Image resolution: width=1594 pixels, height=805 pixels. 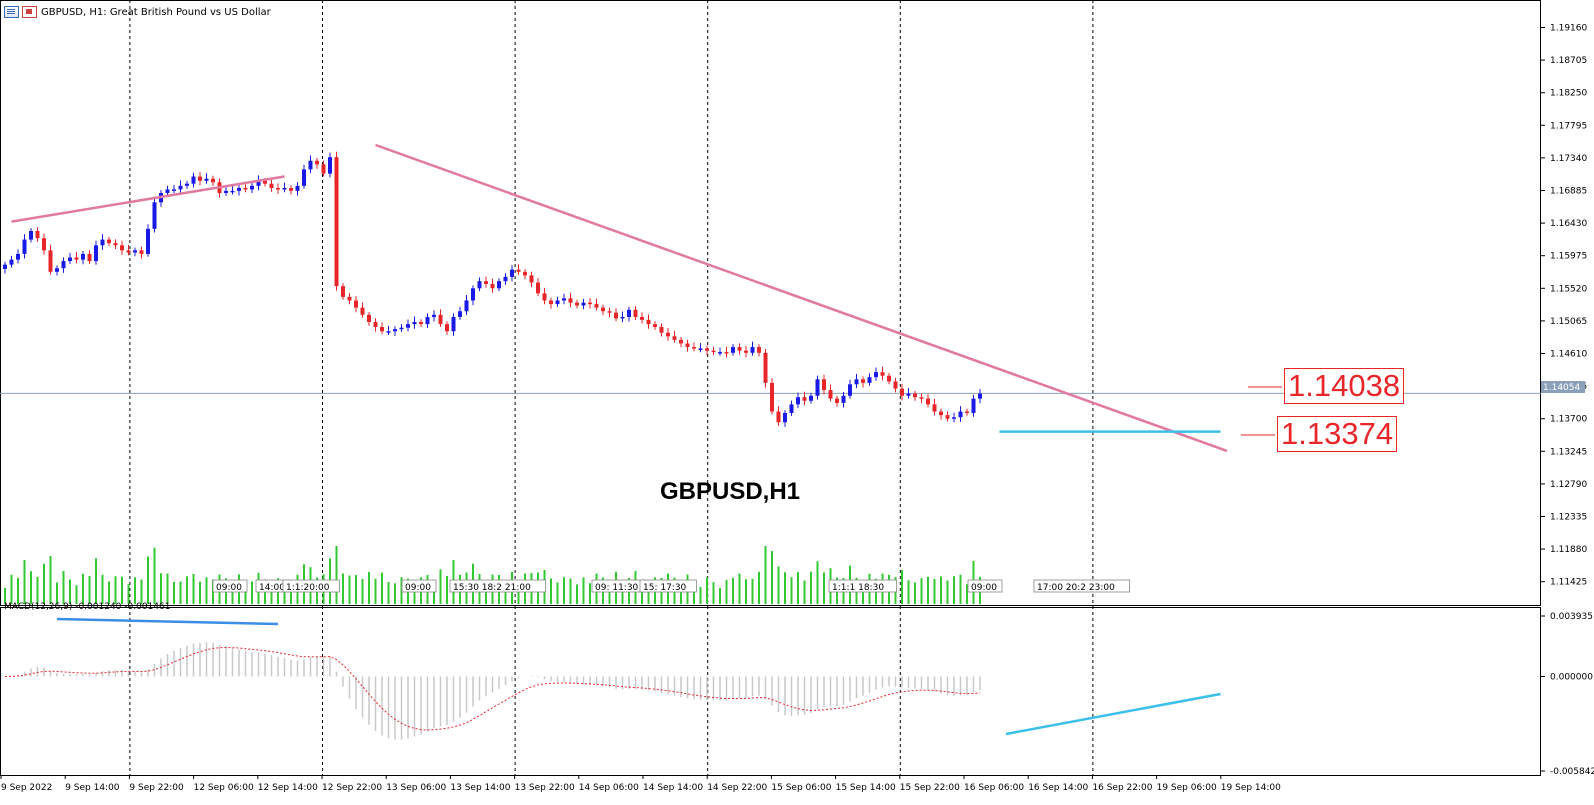 What do you see at coordinates (609, 788) in the screenshot?
I see `time-tick-label: 14 Sep 06:00` at bounding box center [609, 788].